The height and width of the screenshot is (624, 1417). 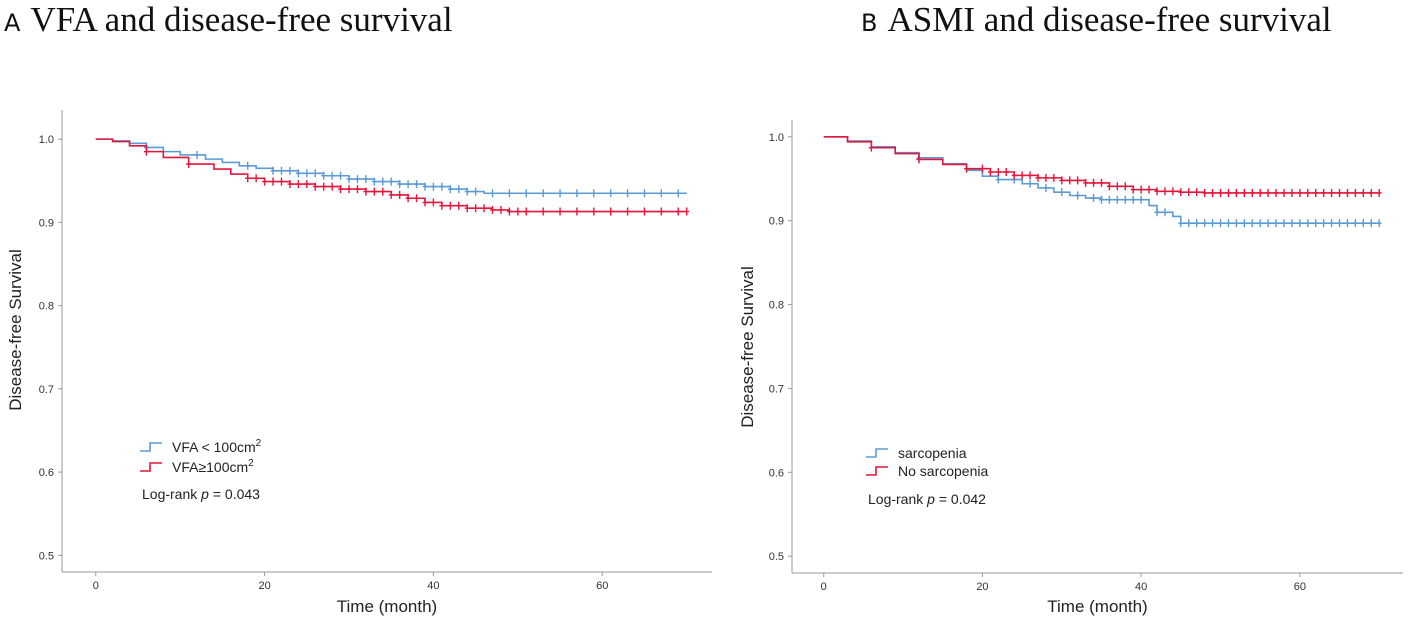 I want to click on logrank-annotation: Log-rank p = 0.042, so click(x=927, y=499).